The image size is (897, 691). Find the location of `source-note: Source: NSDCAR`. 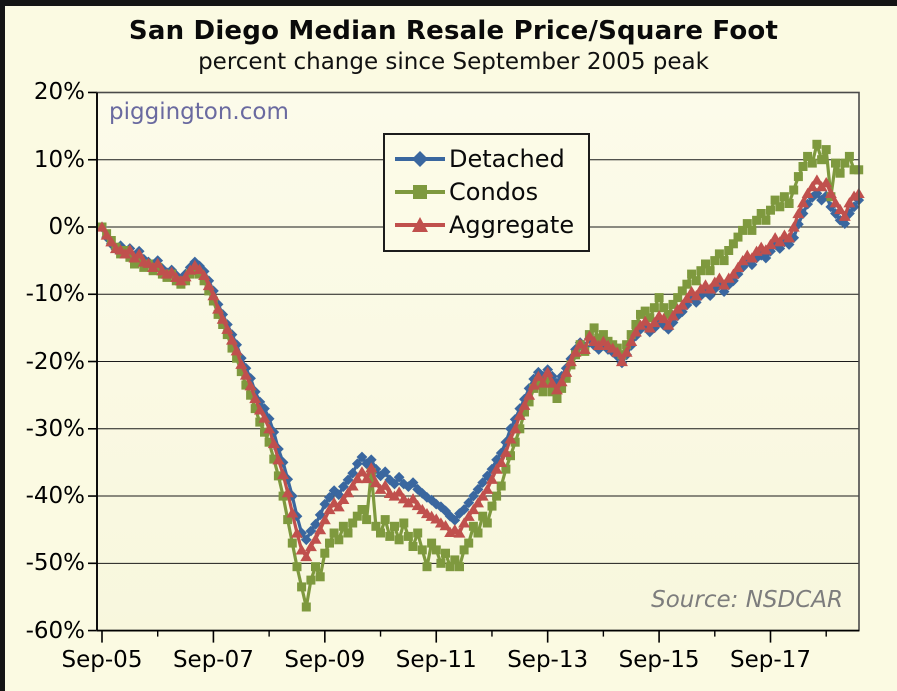

source-note: Source: NSDCAR is located at coordinates (747, 600).